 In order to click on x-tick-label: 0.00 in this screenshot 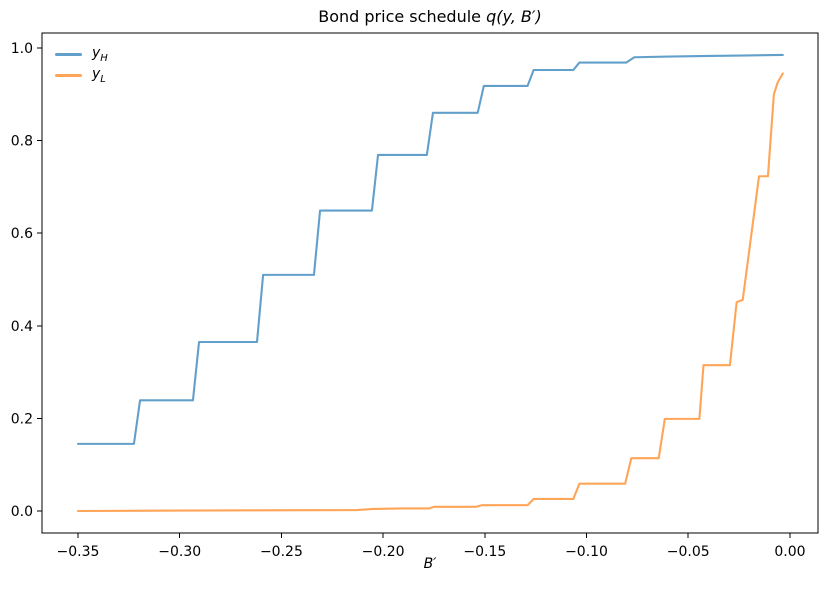, I will do `click(789, 552)`.